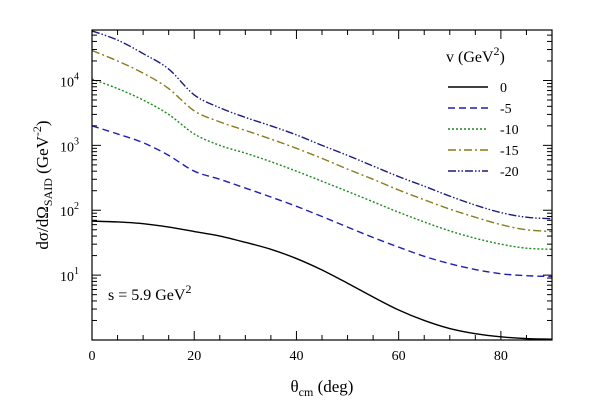 This screenshot has width=615, height=415. What do you see at coordinates (147, 295) in the screenshot?
I see `energy-annotation-main: s = 5.9 GeV` at bounding box center [147, 295].